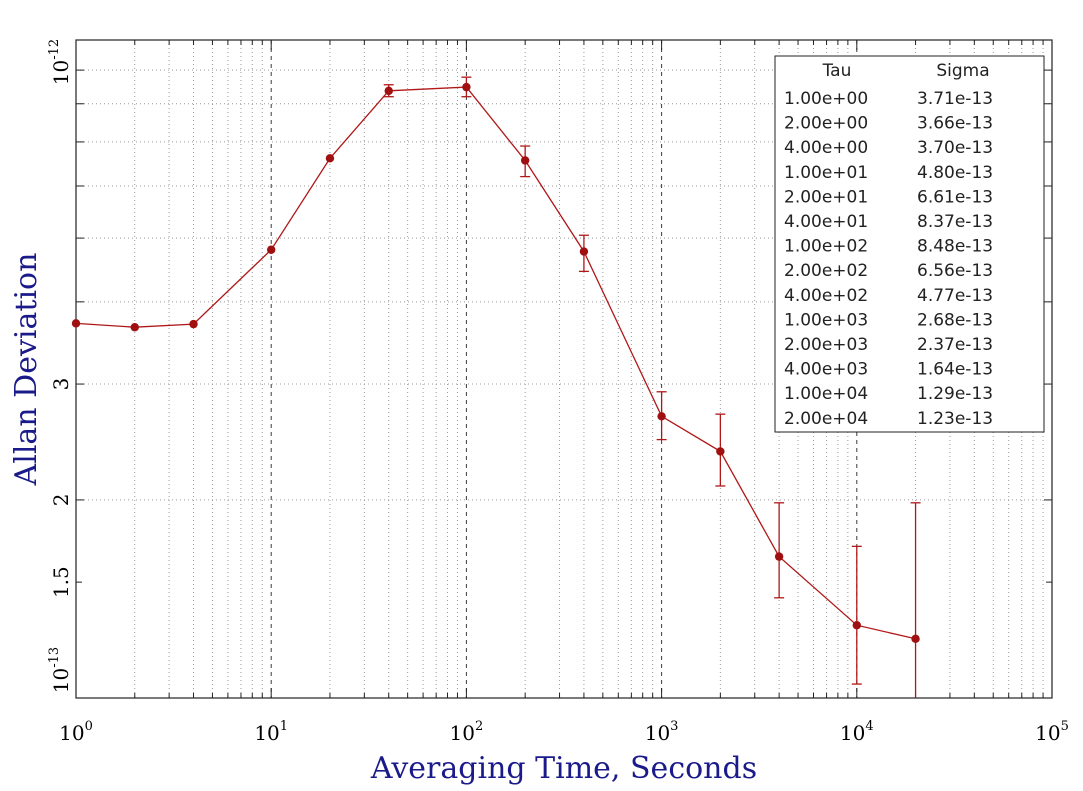 The width and height of the screenshot is (1083, 791). What do you see at coordinates (467, 732) in the screenshot?
I see `x-tick-label: 10²` at bounding box center [467, 732].